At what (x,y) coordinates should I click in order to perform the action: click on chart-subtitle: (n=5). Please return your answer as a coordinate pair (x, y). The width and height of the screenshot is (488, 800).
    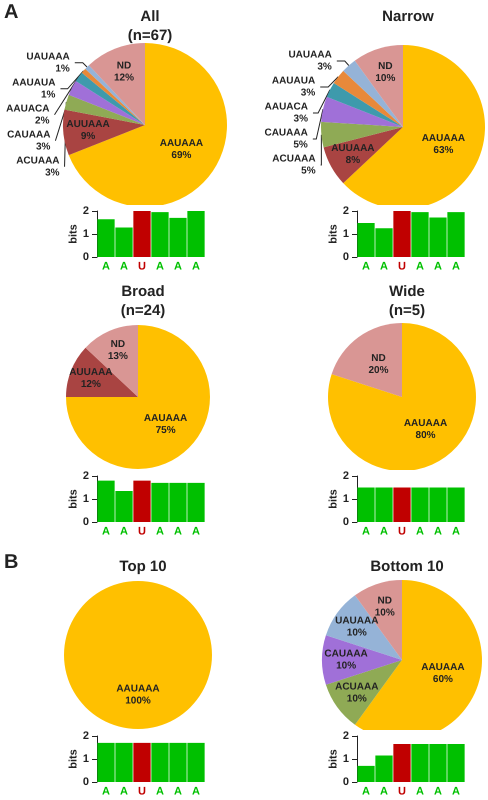
    Looking at the image, I should click on (407, 310).